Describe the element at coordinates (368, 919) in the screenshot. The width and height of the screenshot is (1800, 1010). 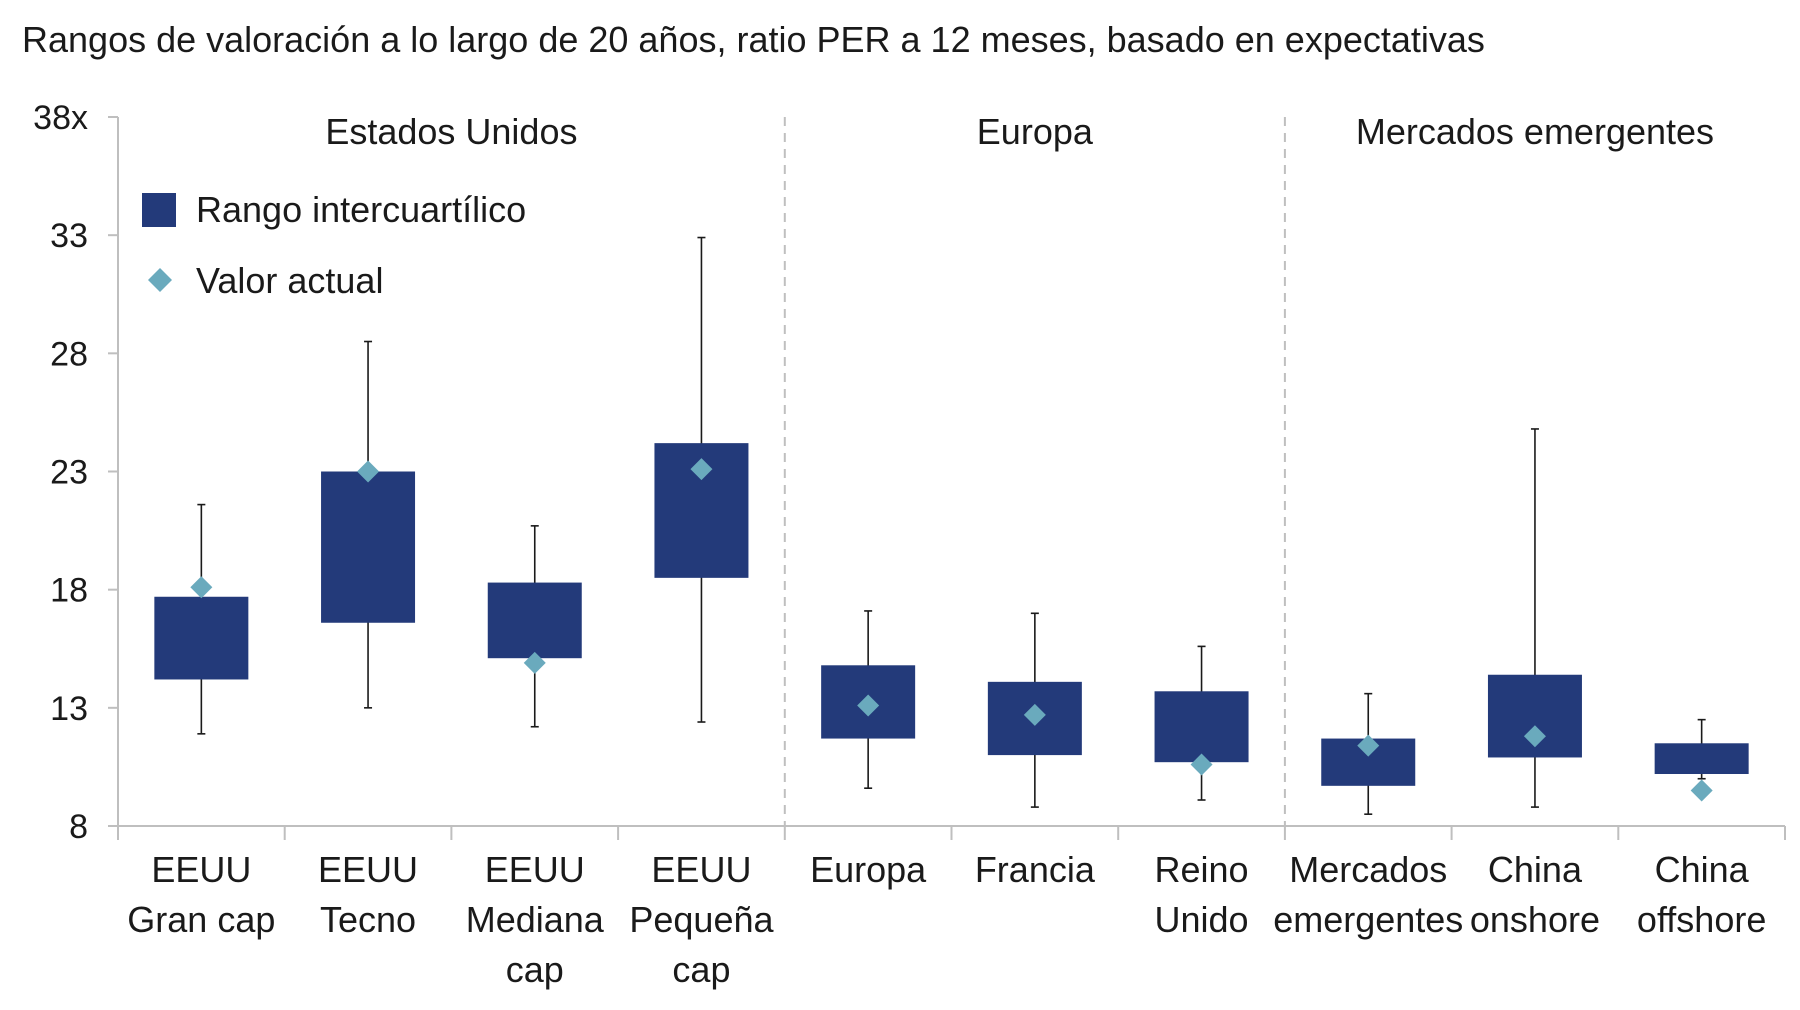
I see `category-label-line: Tecno` at that location.